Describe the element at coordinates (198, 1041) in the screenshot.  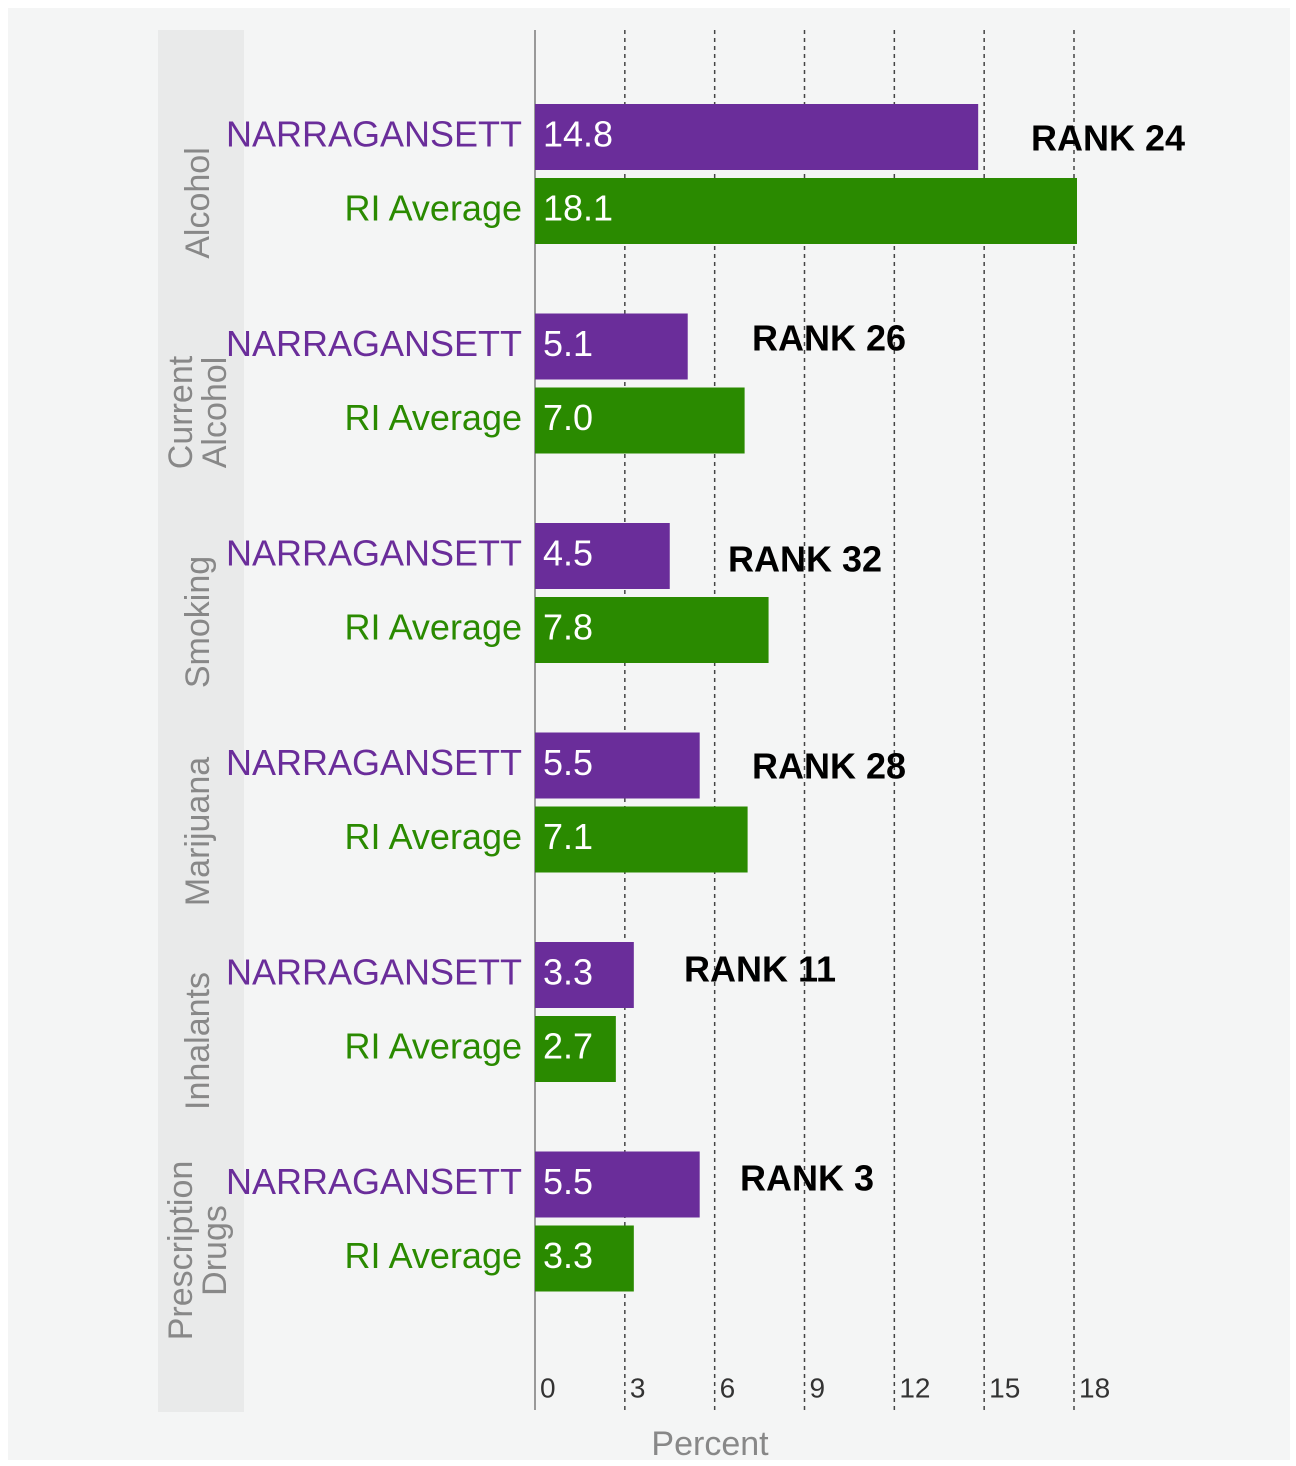
I see `category-label: Inhalants` at that location.